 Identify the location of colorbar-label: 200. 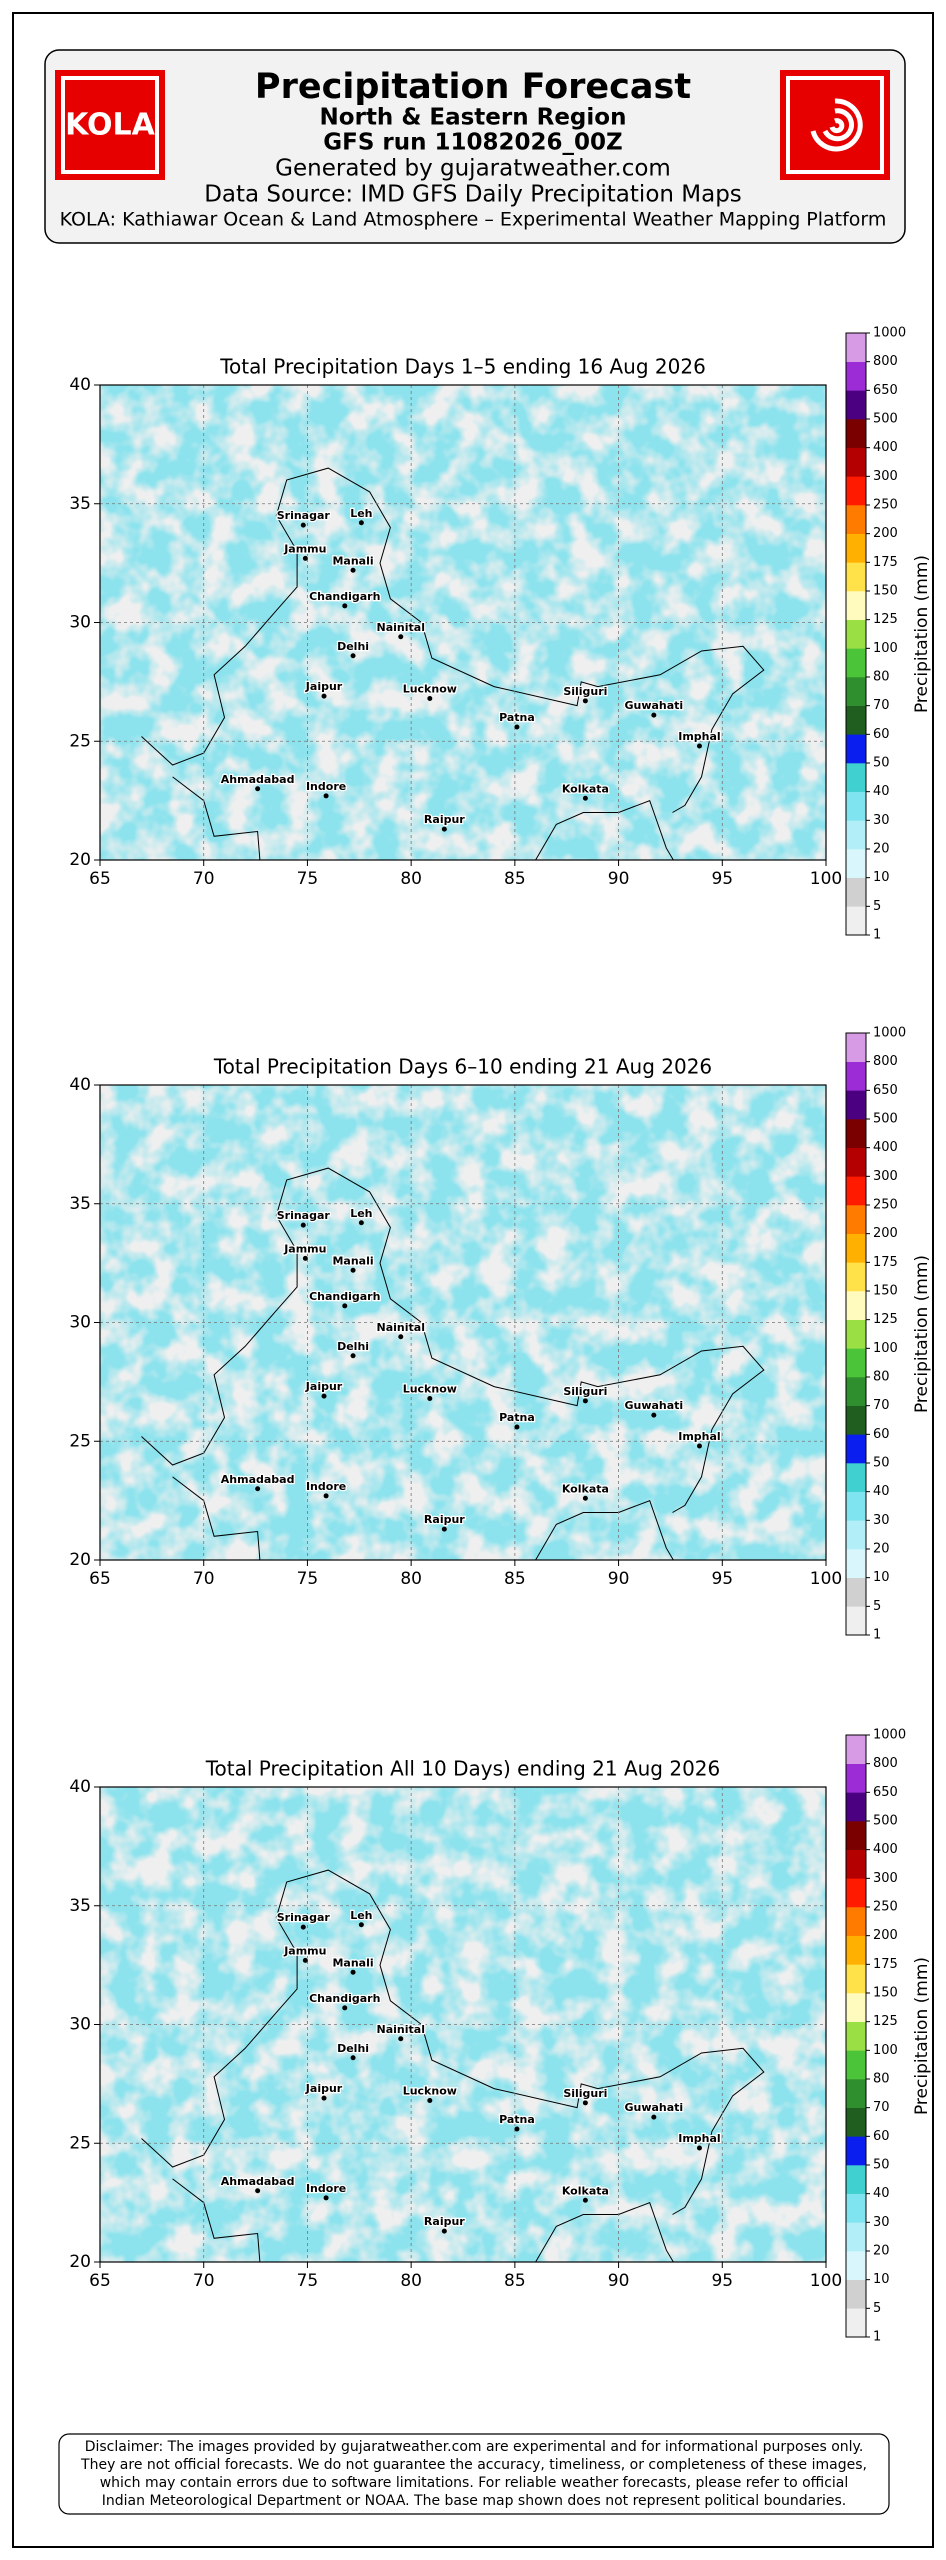
(885, 533).